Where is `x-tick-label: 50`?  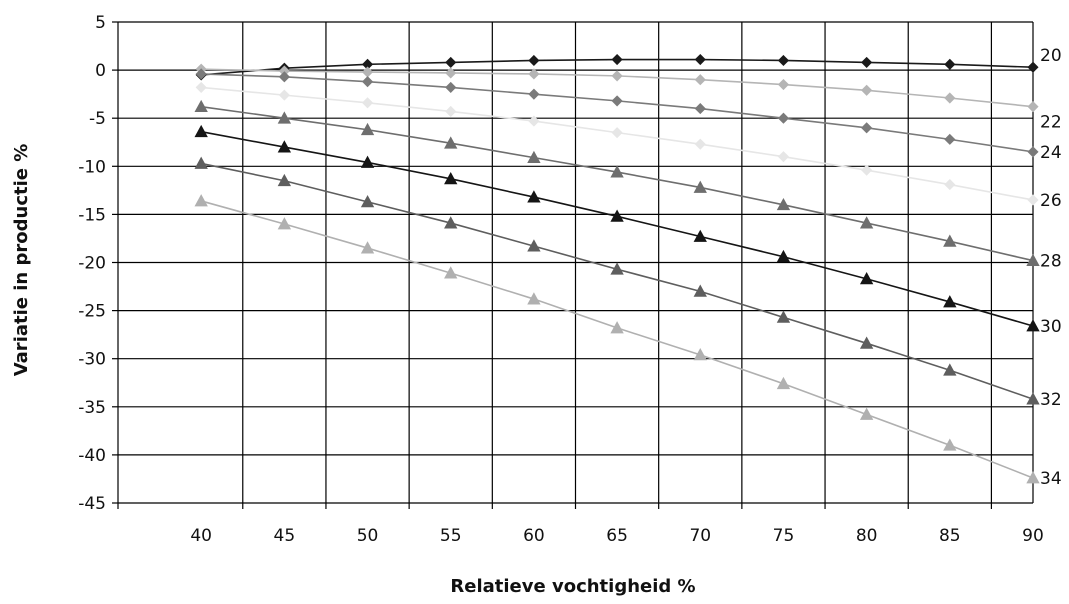
x-tick-label: 50 is located at coordinates (368, 536).